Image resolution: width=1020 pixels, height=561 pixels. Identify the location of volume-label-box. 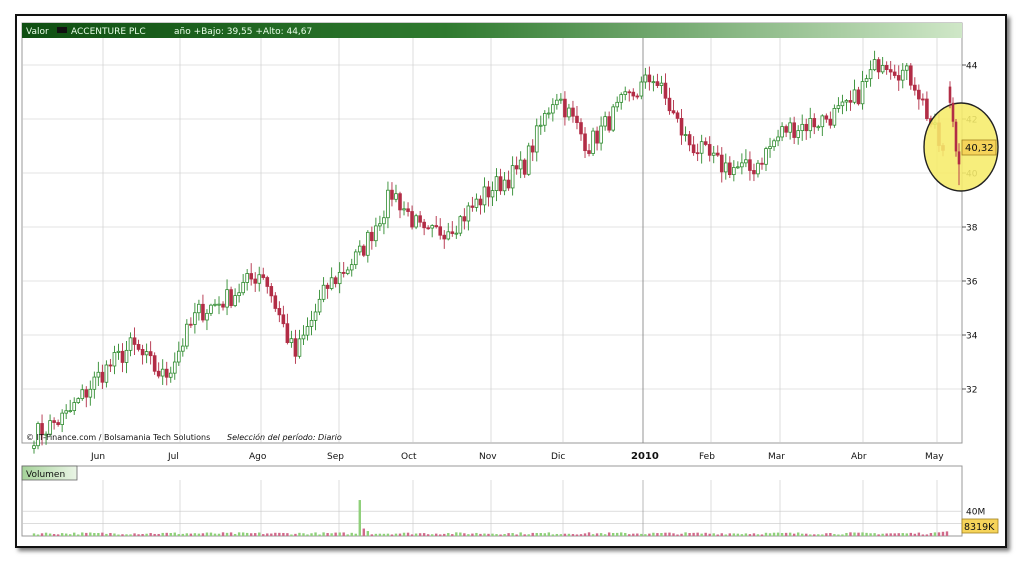
(49, 473).